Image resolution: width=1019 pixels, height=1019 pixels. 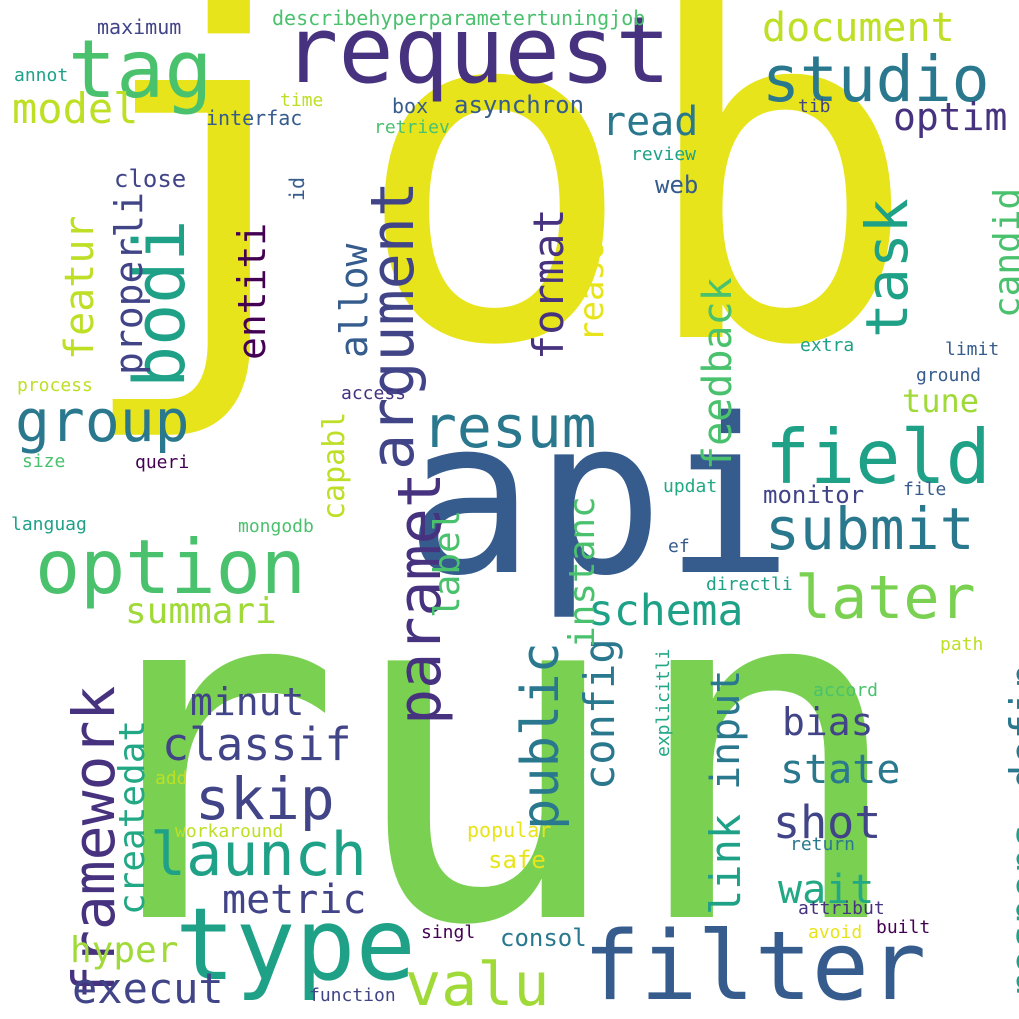 I want to click on word-field: field, so click(x=878, y=457).